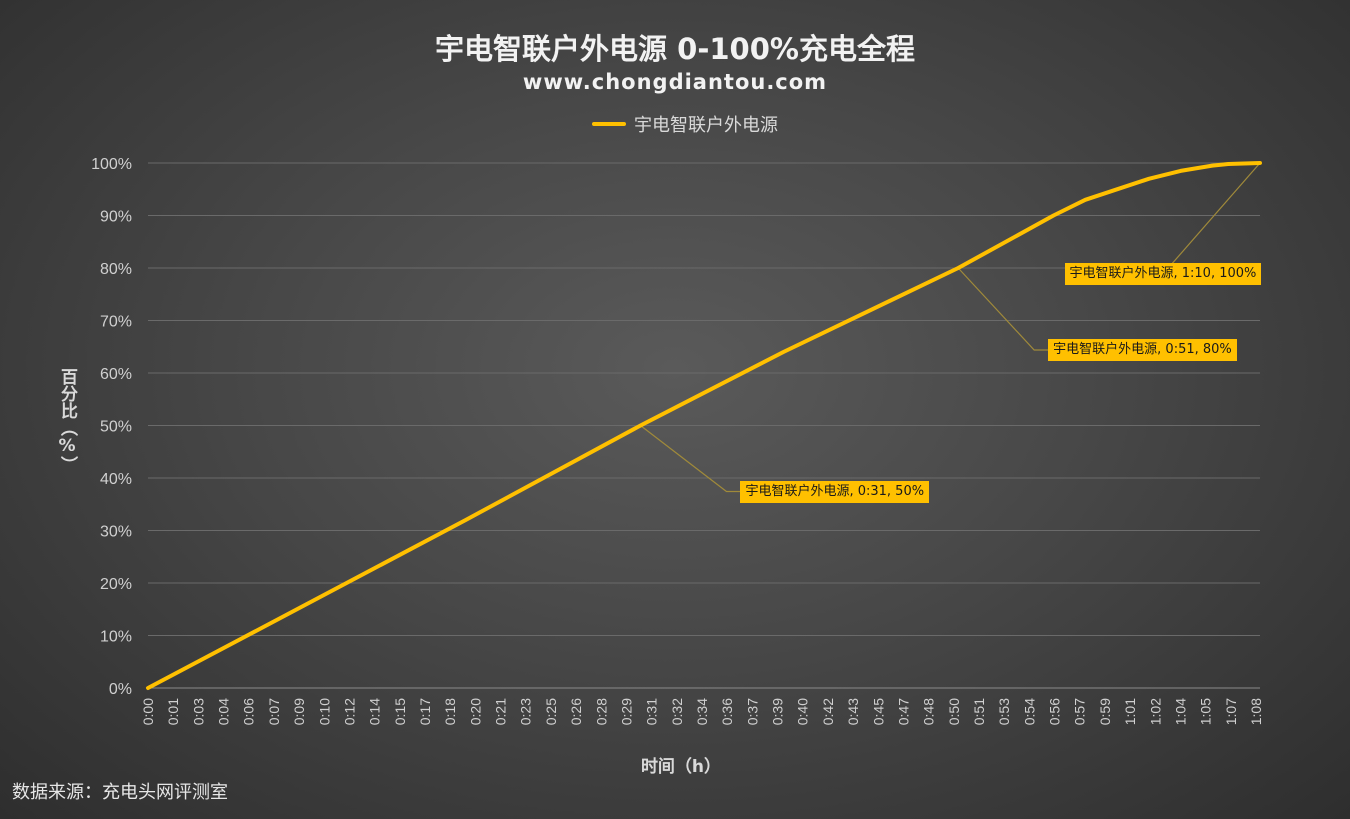 The image size is (1350, 819). Describe the element at coordinates (425, 711) in the screenshot. I see `x-tick-label: 0:17` at that location.